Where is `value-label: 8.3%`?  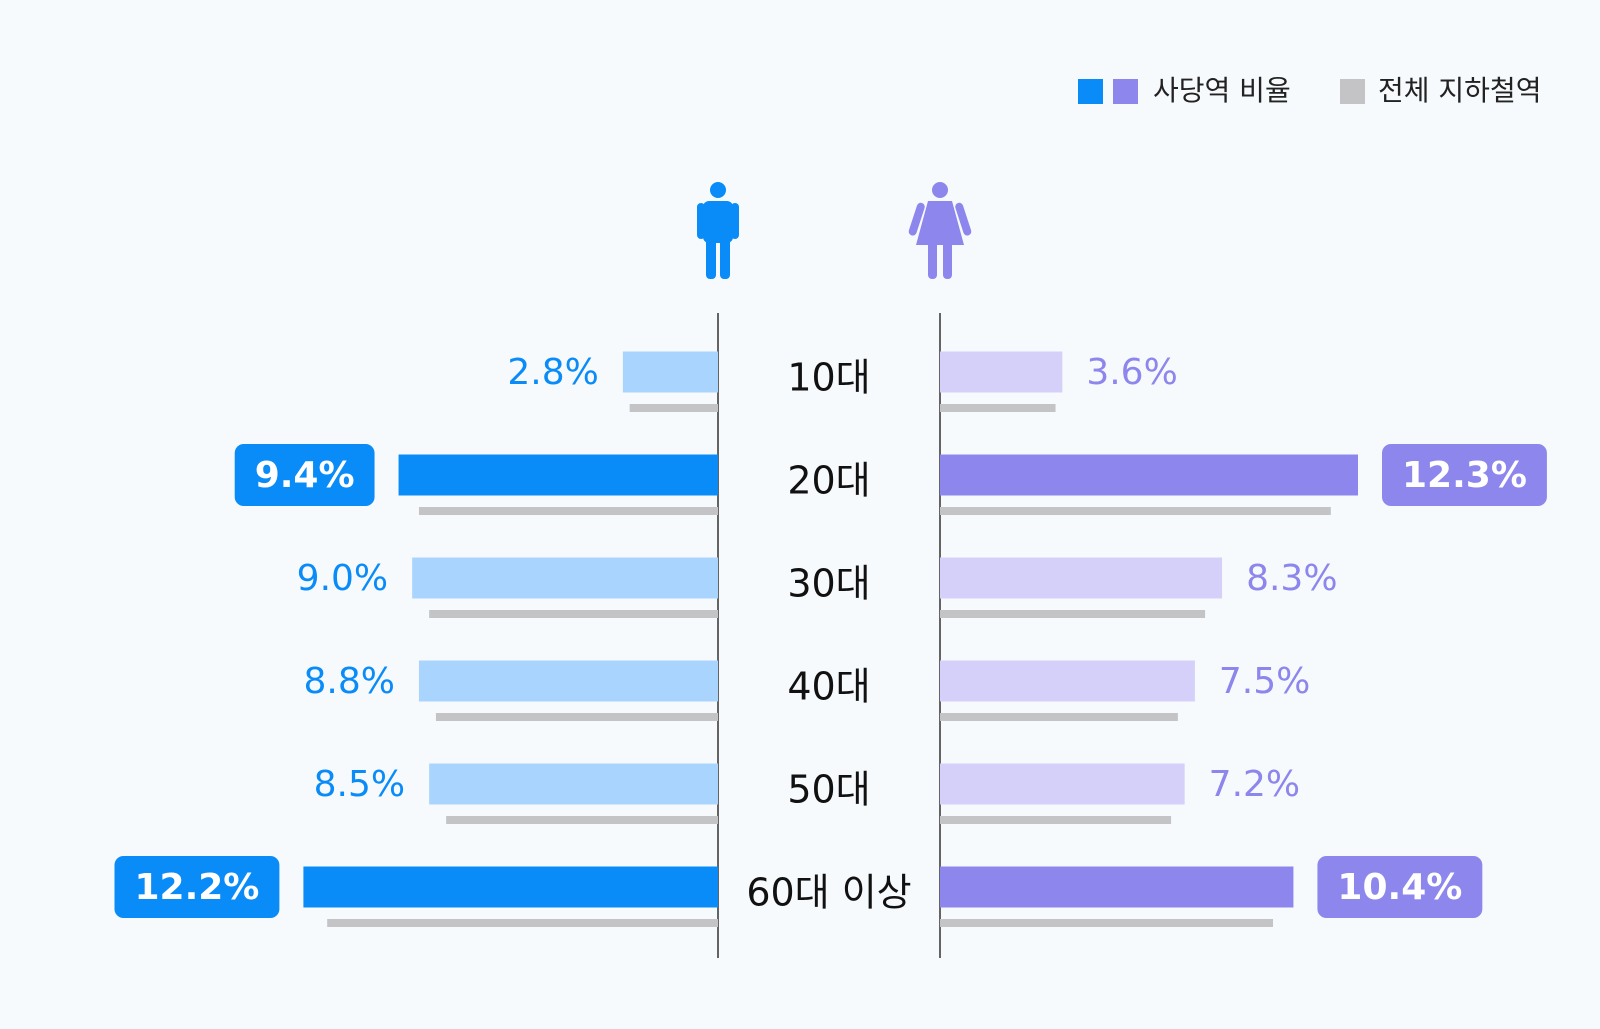
value-label: 8.3% is located at coordinates (1291, 578).